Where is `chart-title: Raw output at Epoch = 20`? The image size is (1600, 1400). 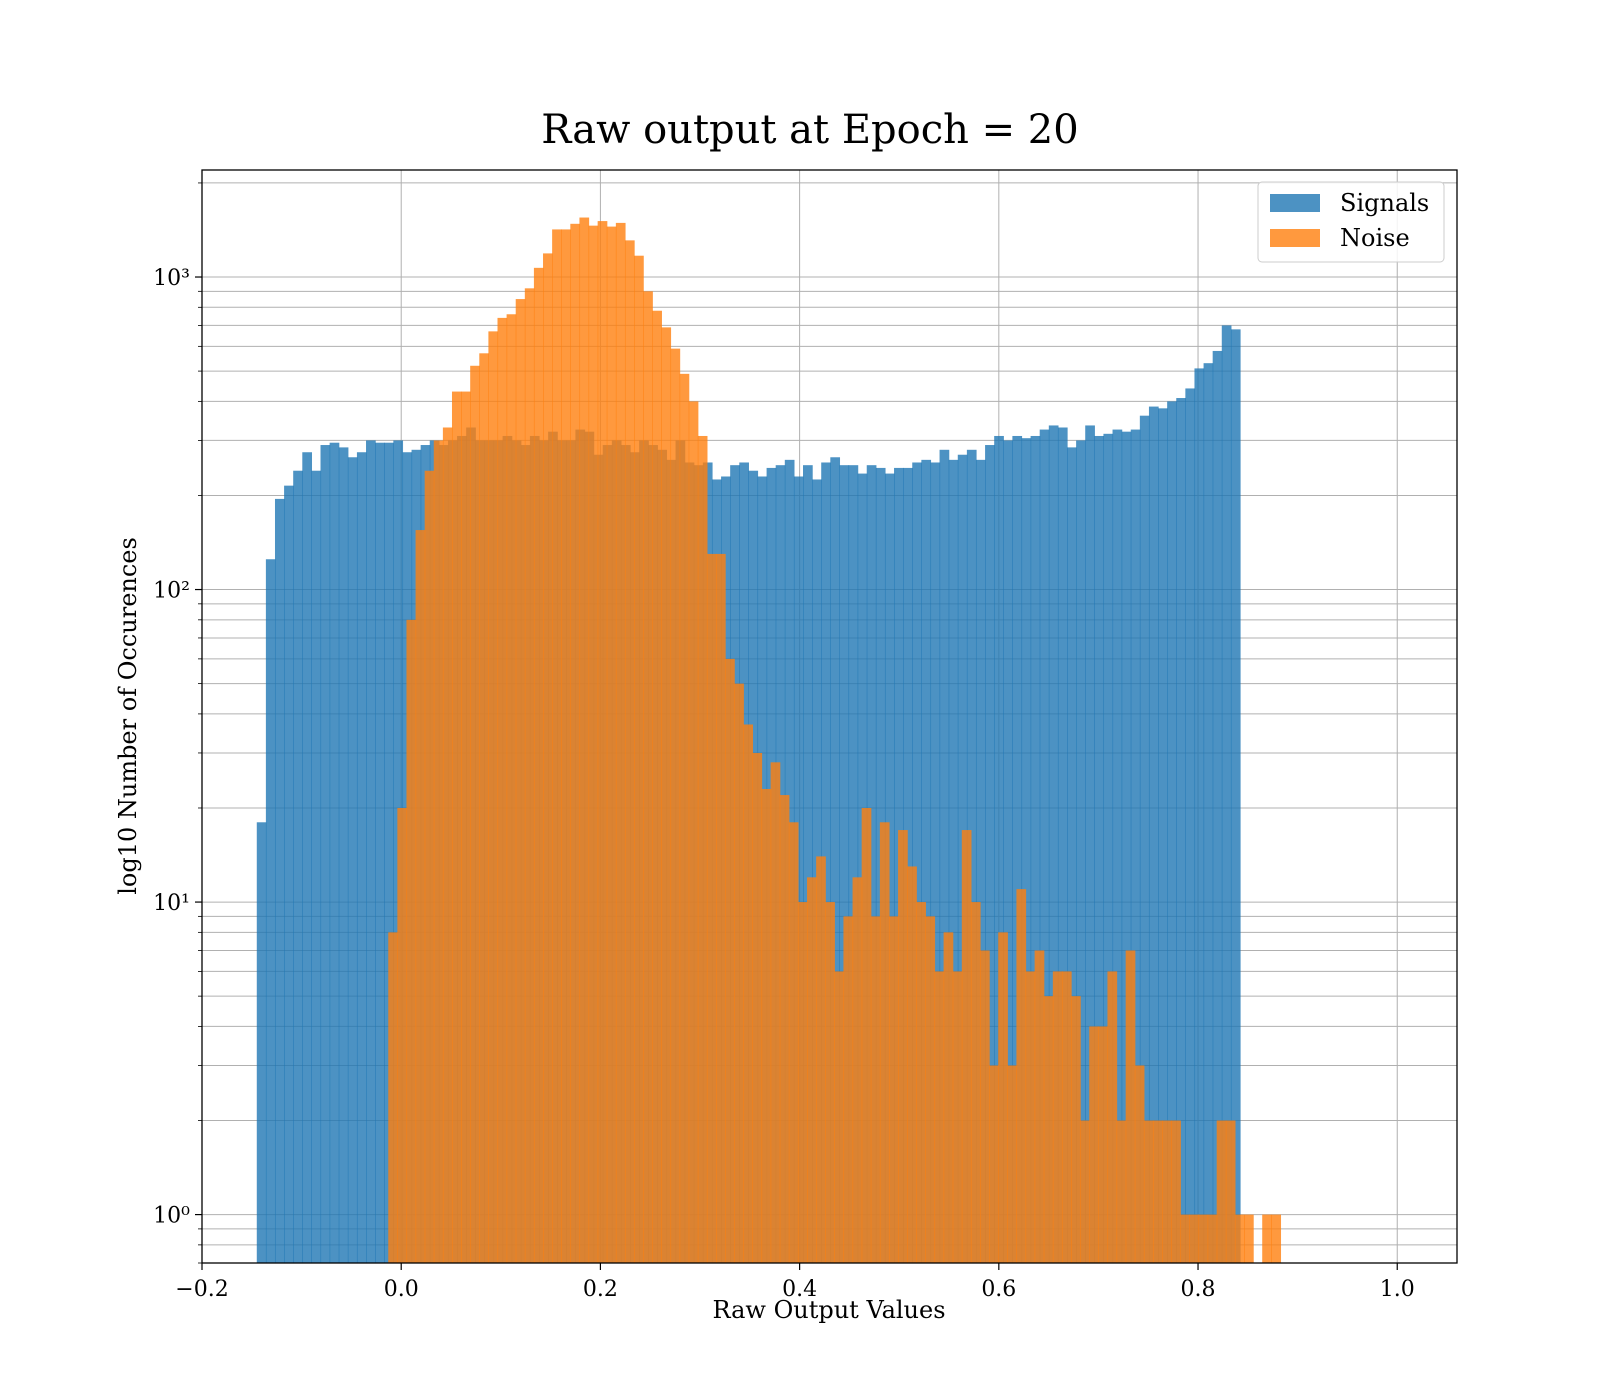
chart-title: Raw output at Epoch = 20 is located at coordinates (809, 130).